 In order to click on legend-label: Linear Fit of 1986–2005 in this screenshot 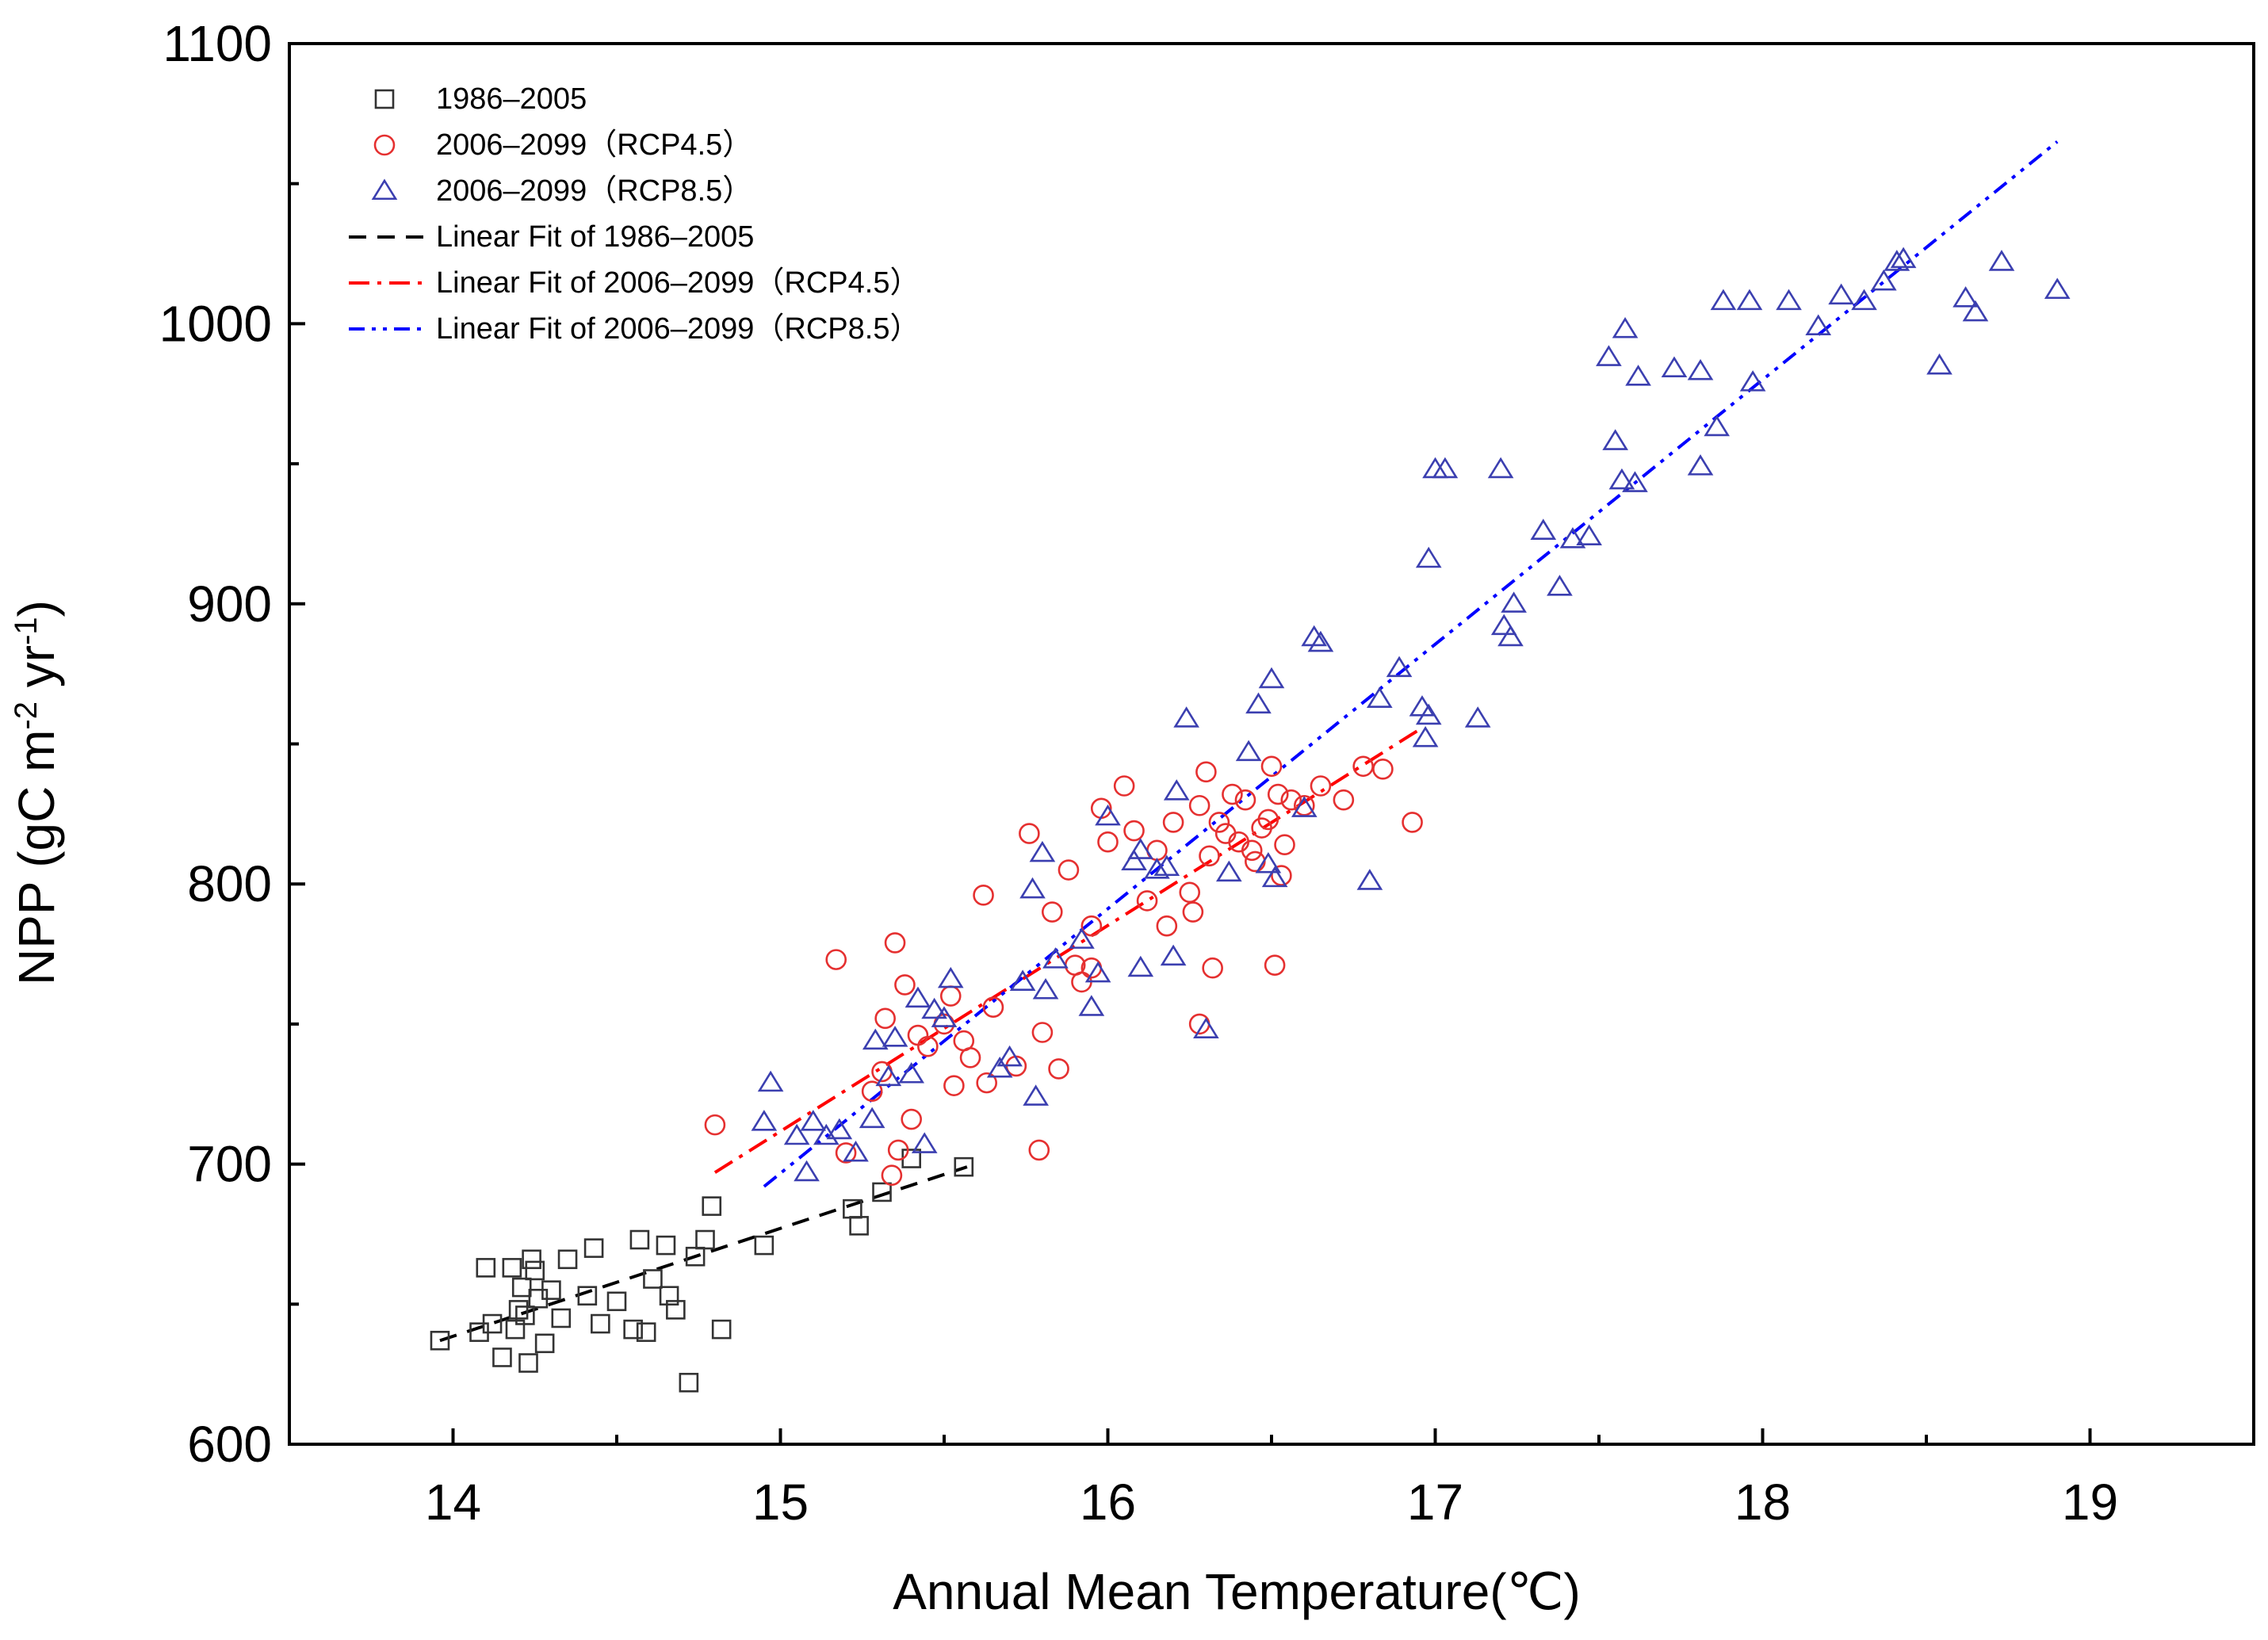, I will do `click(595, 237)`.